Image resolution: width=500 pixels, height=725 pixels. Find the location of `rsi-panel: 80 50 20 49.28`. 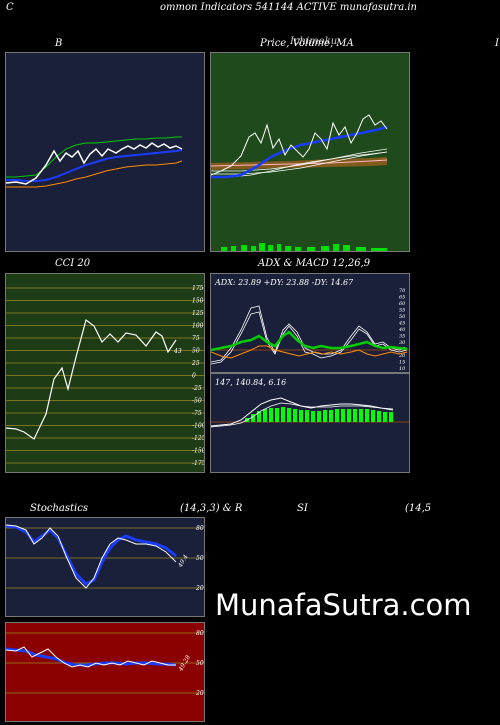

rsi-panel: 80 50 20 49.28 is located at coordinates (105, 672).